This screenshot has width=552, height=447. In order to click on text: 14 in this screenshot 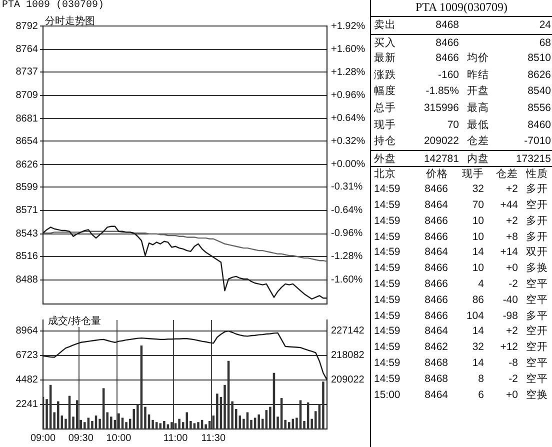, I will do `click(477, 363)`.